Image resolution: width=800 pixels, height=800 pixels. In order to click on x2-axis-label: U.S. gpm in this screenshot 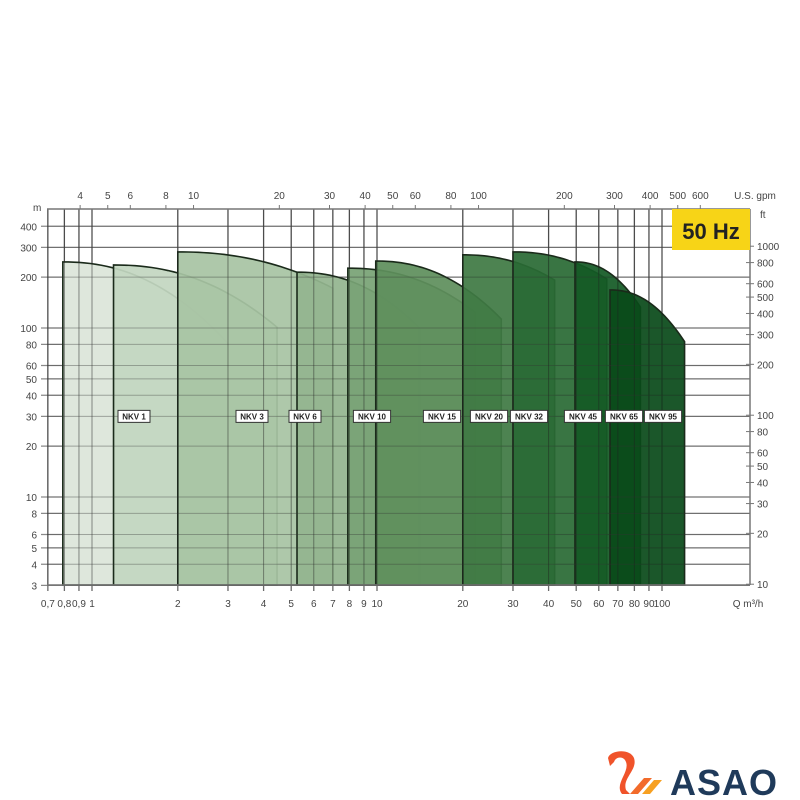, I will do `click(755, 196)`.